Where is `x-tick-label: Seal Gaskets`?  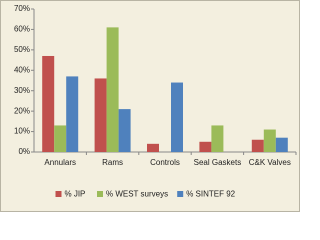 x-tick-label: Seal Gaskets is located at coordinates (218, 162).